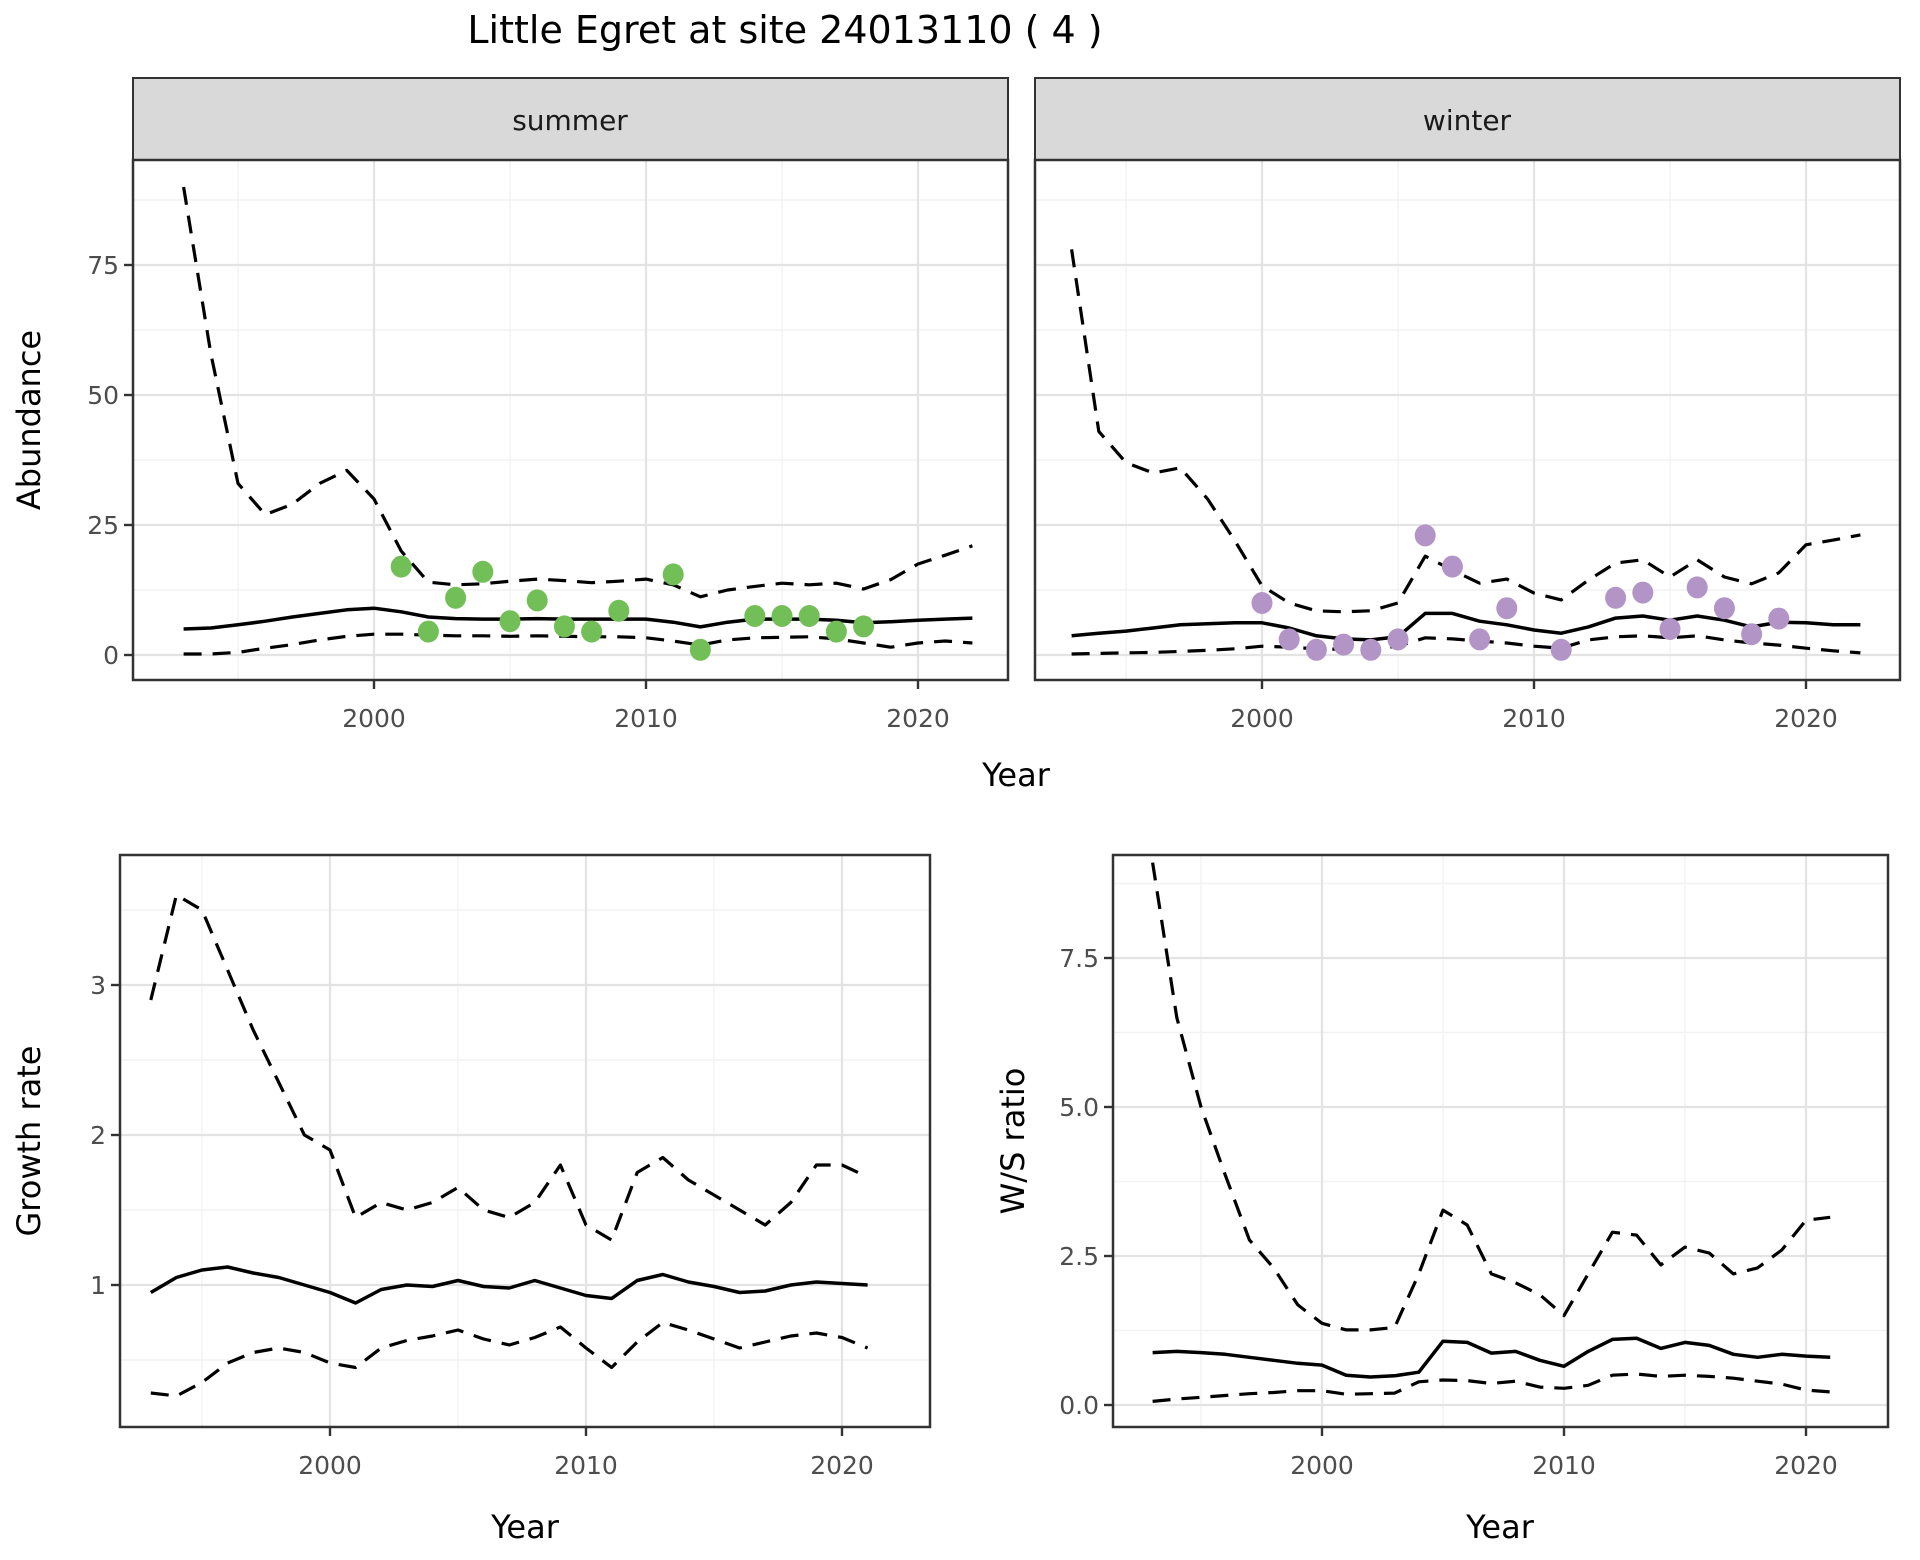  Describe the element at coordinates (1500, 1527) in the screenshot. I see `x-axis-title-year-bottom-right: Year` at that location.